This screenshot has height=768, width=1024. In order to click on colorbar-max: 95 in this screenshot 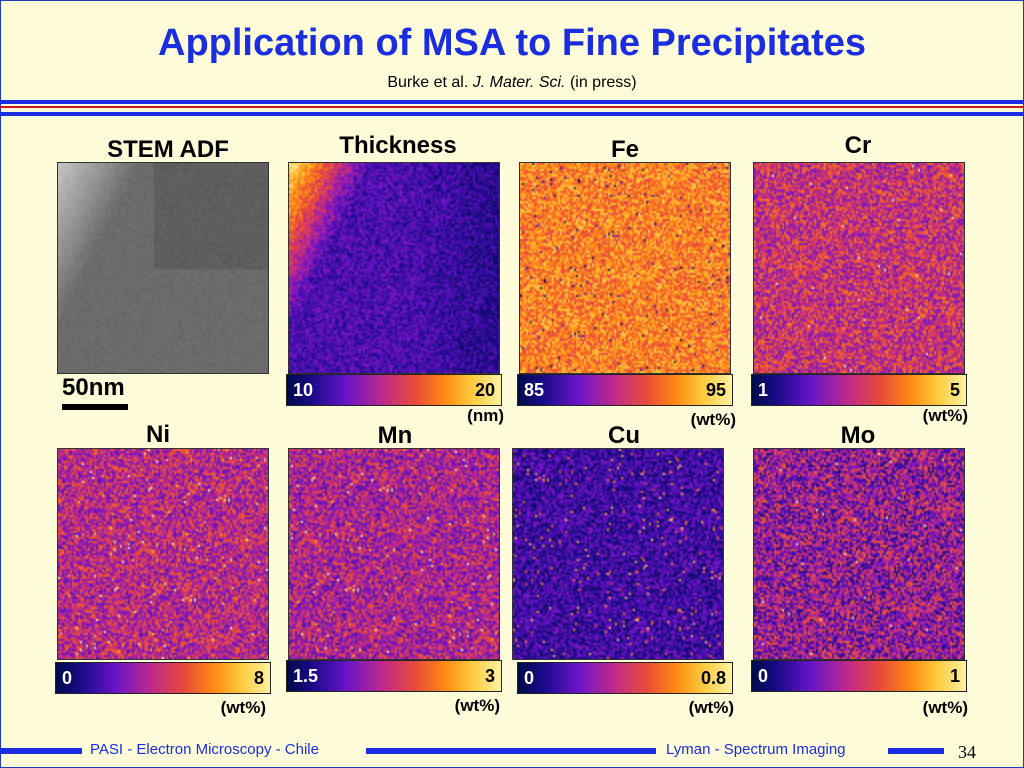, I will do `click(715, 390)`.